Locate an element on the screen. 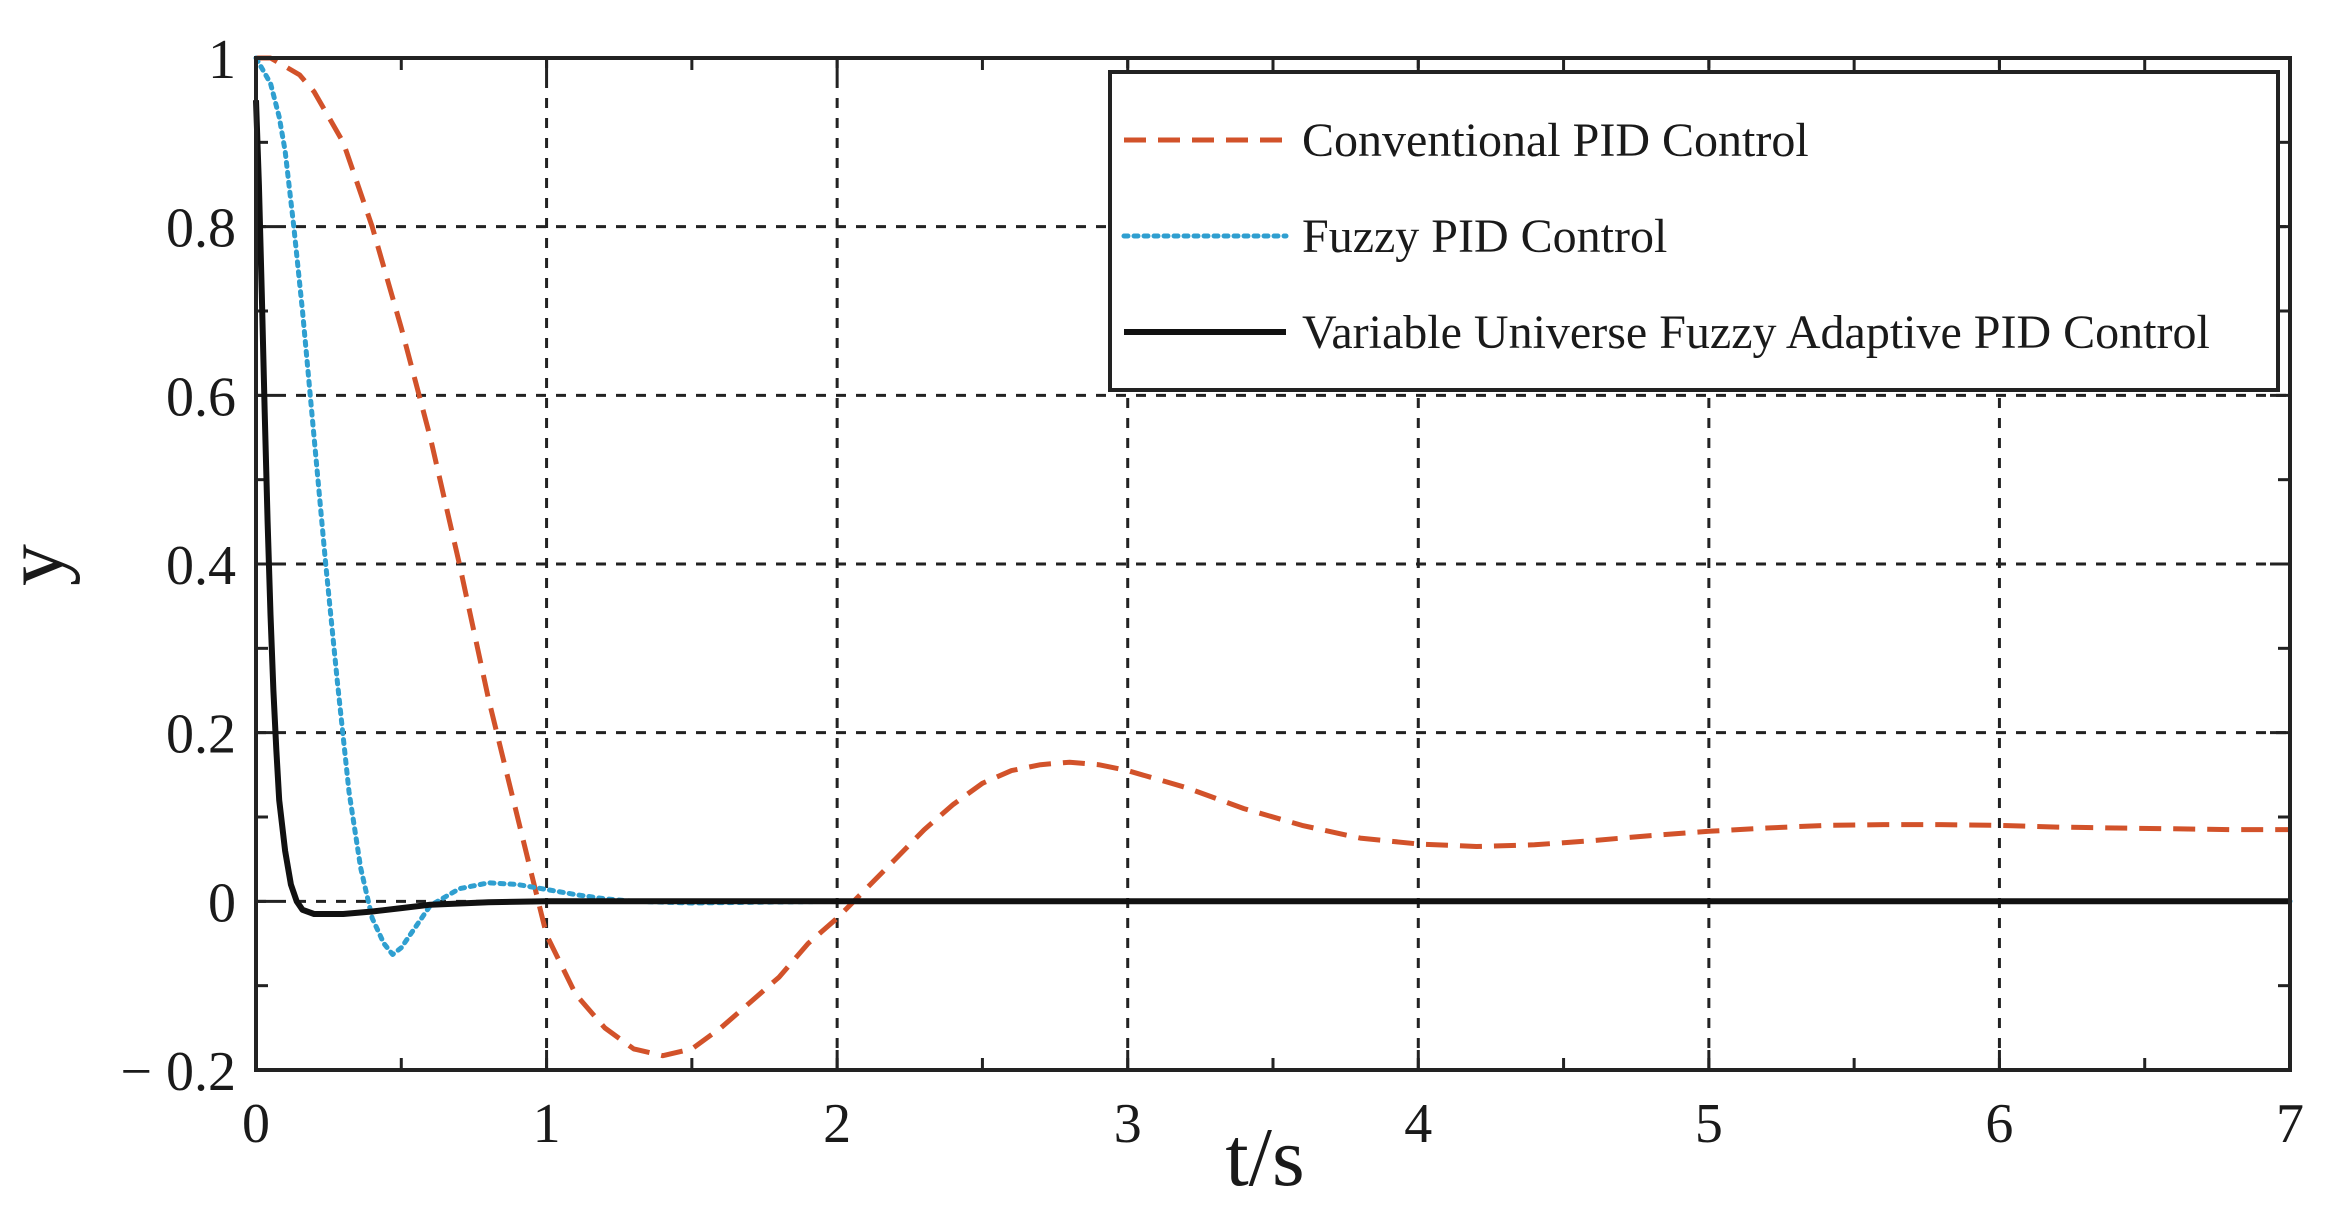 This screenshot has height=1211, width=2331. legend-box is located at coordinates (1694, 231).